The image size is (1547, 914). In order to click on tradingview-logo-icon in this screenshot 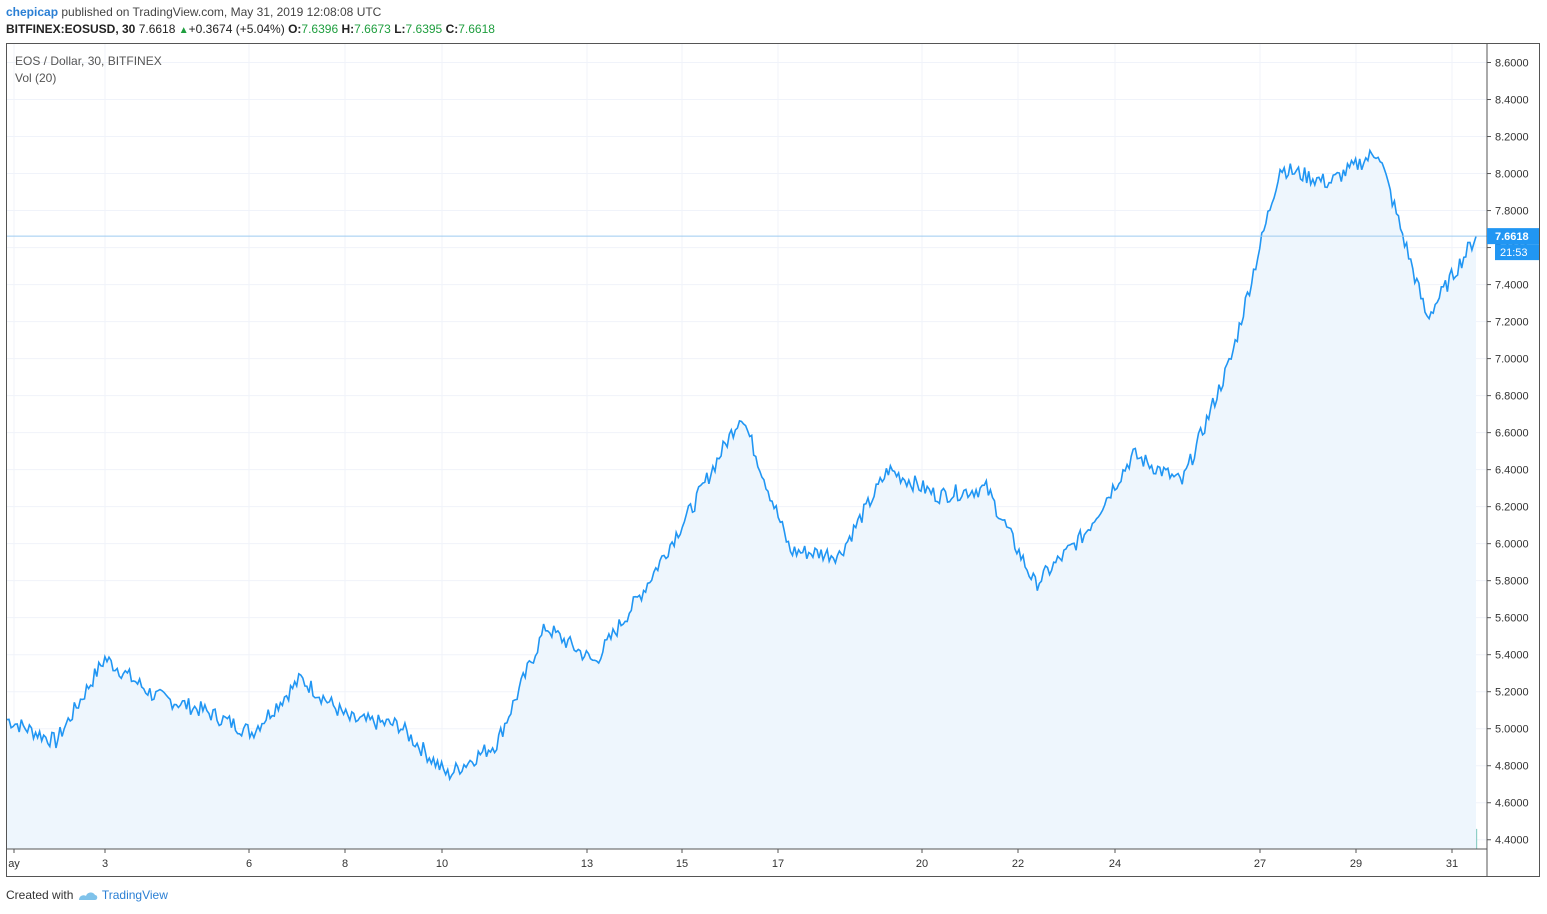, I will do `click(89, 895)`.